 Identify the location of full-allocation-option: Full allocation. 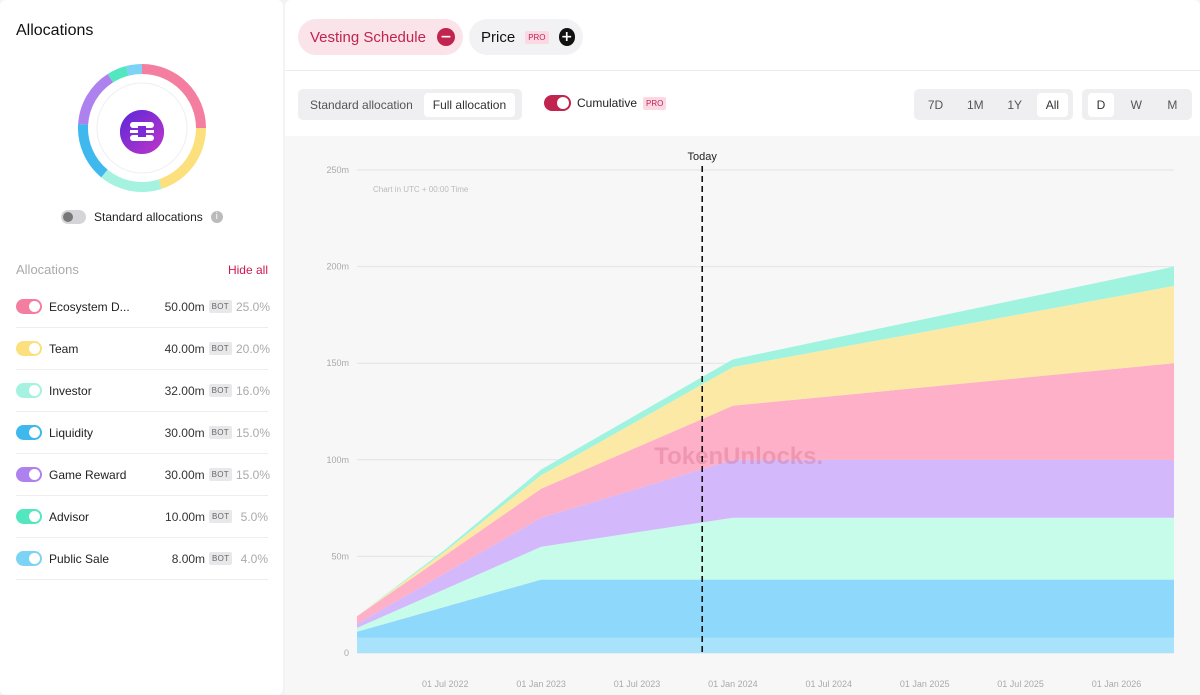
(469, 104).